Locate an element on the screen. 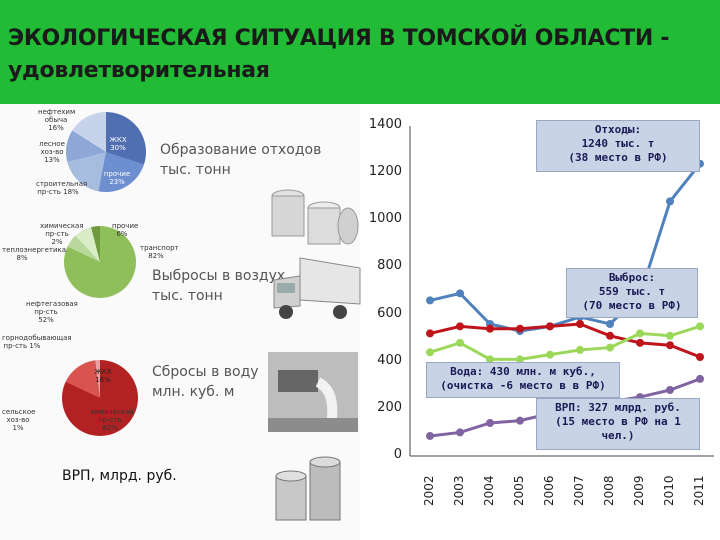 This screenshot has height=540, width=720. pipe-discharge-image is located at coordinates (313, 392).